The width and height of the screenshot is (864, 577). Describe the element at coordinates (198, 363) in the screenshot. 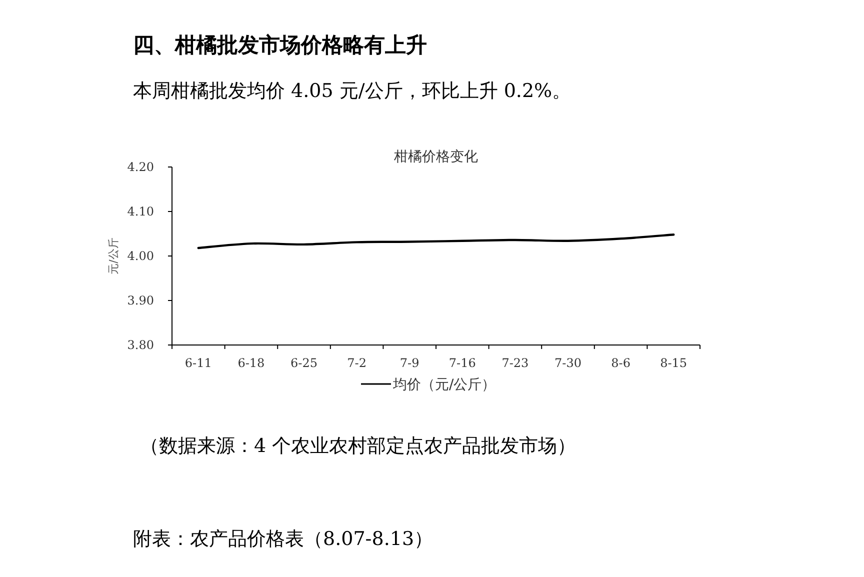

I see `x-tick-label: 6-11` at that location.